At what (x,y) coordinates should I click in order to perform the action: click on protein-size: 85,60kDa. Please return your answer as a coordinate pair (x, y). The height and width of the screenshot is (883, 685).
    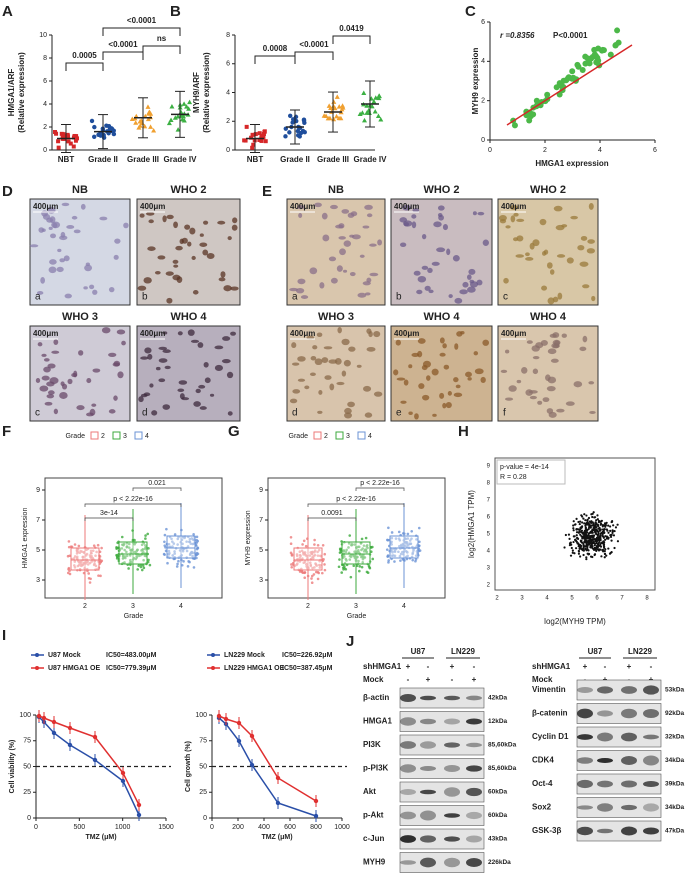
    Looking at the image, I should click on (502, 745).